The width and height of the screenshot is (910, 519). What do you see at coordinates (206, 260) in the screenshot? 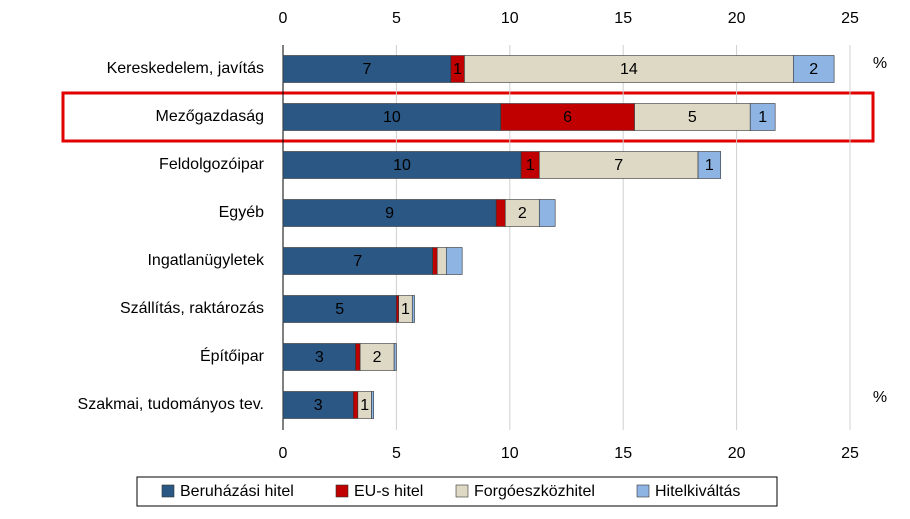
I see `y-tick-label: Ingatlanügyletek` at bounding box center [206, 260].